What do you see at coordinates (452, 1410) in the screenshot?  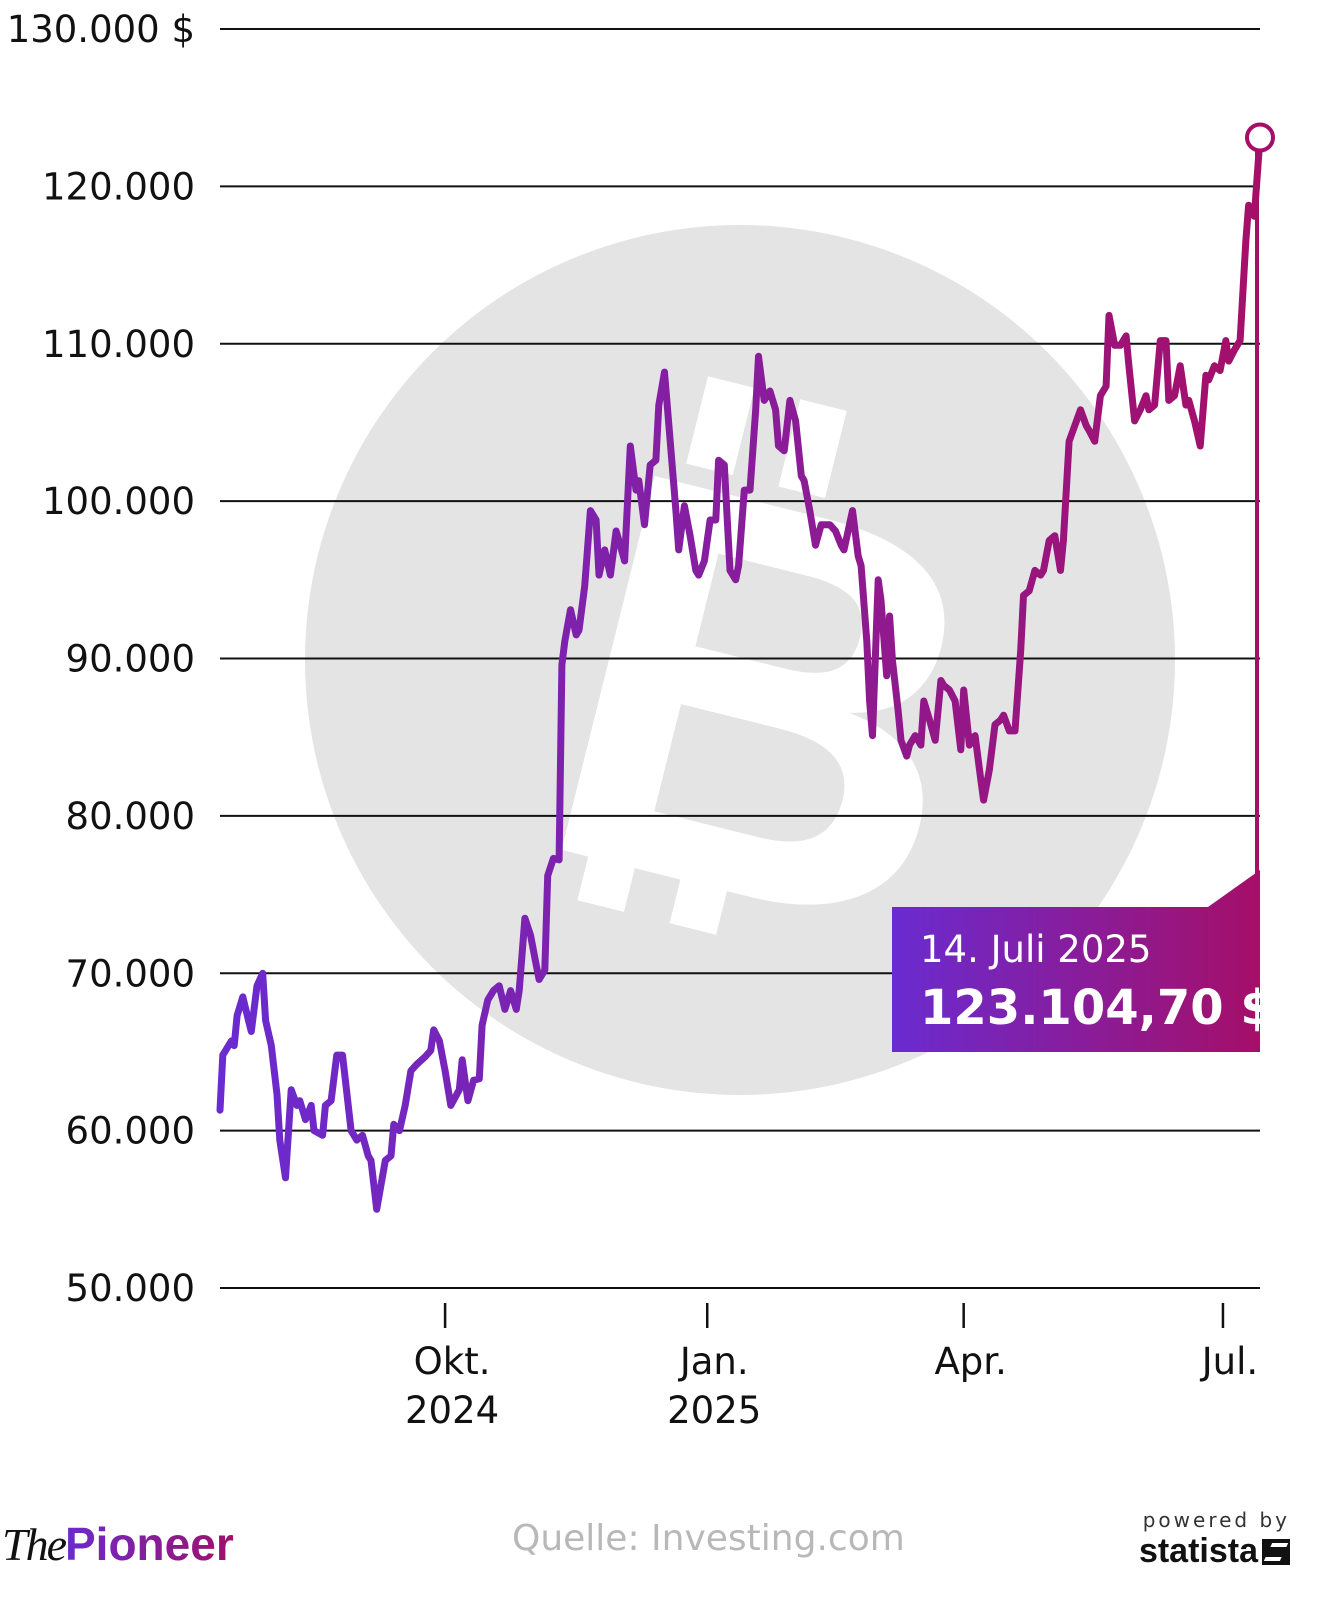 I see `x-tick-year-label: 2024` at bounding box center [452, 1410].